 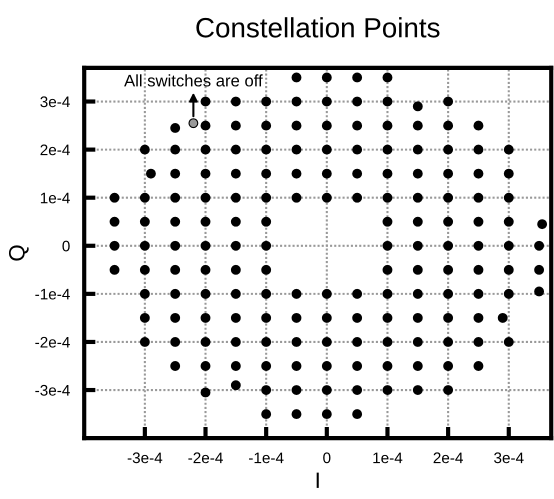 What do you see at coordinates (193, 80) in the screenshot?
I see `annotation: All switches are off` at bounding box center [193, 80].